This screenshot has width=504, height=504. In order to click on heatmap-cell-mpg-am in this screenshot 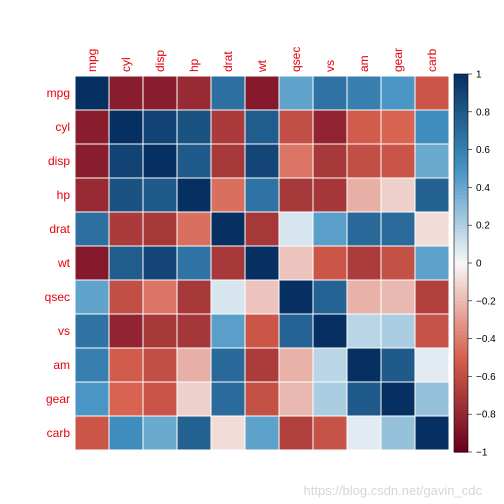, I will do `click(364, 93)`.